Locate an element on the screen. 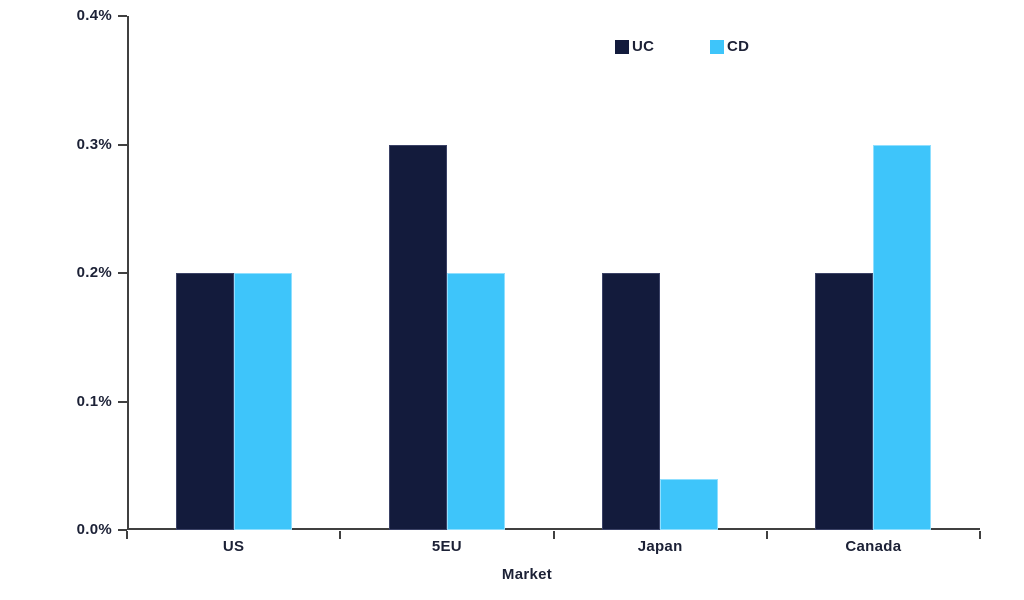 Image resolution: width=1024 pixels, height=600 pixels. y-tick-label-0-4-: 0.4% is located at coordinates (94, 15).